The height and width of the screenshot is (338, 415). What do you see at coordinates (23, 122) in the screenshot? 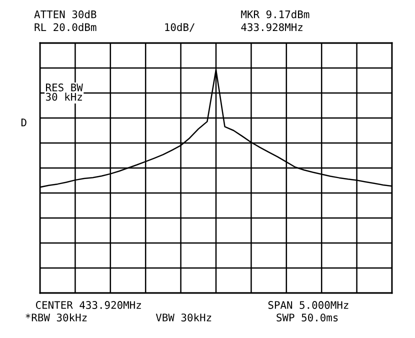
I see `text: D` at bounding box center [23, 122].